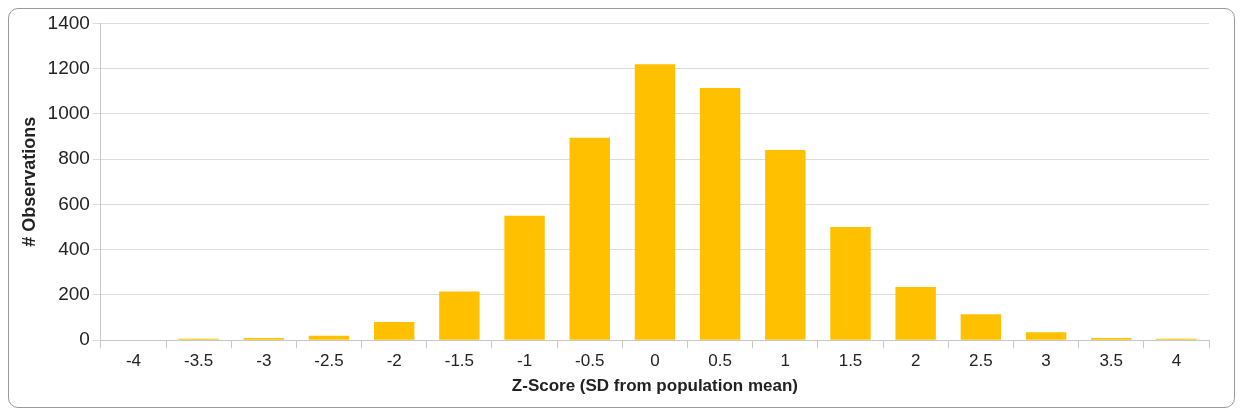 Image resolution: width=1247 pixels, height=416 pixels. Describe the element at coordinates (1111, 361) in the screenshot. I see `x-tick-label: 3.5` at that location.